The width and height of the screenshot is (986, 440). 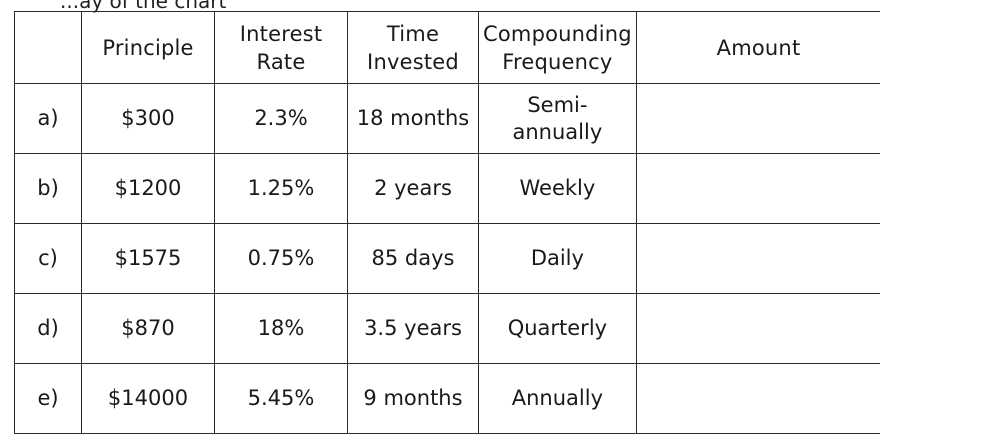 I want to click on table-row: a) $300 2.3% 18 months Semi-annually, so click(x=447, y=118).